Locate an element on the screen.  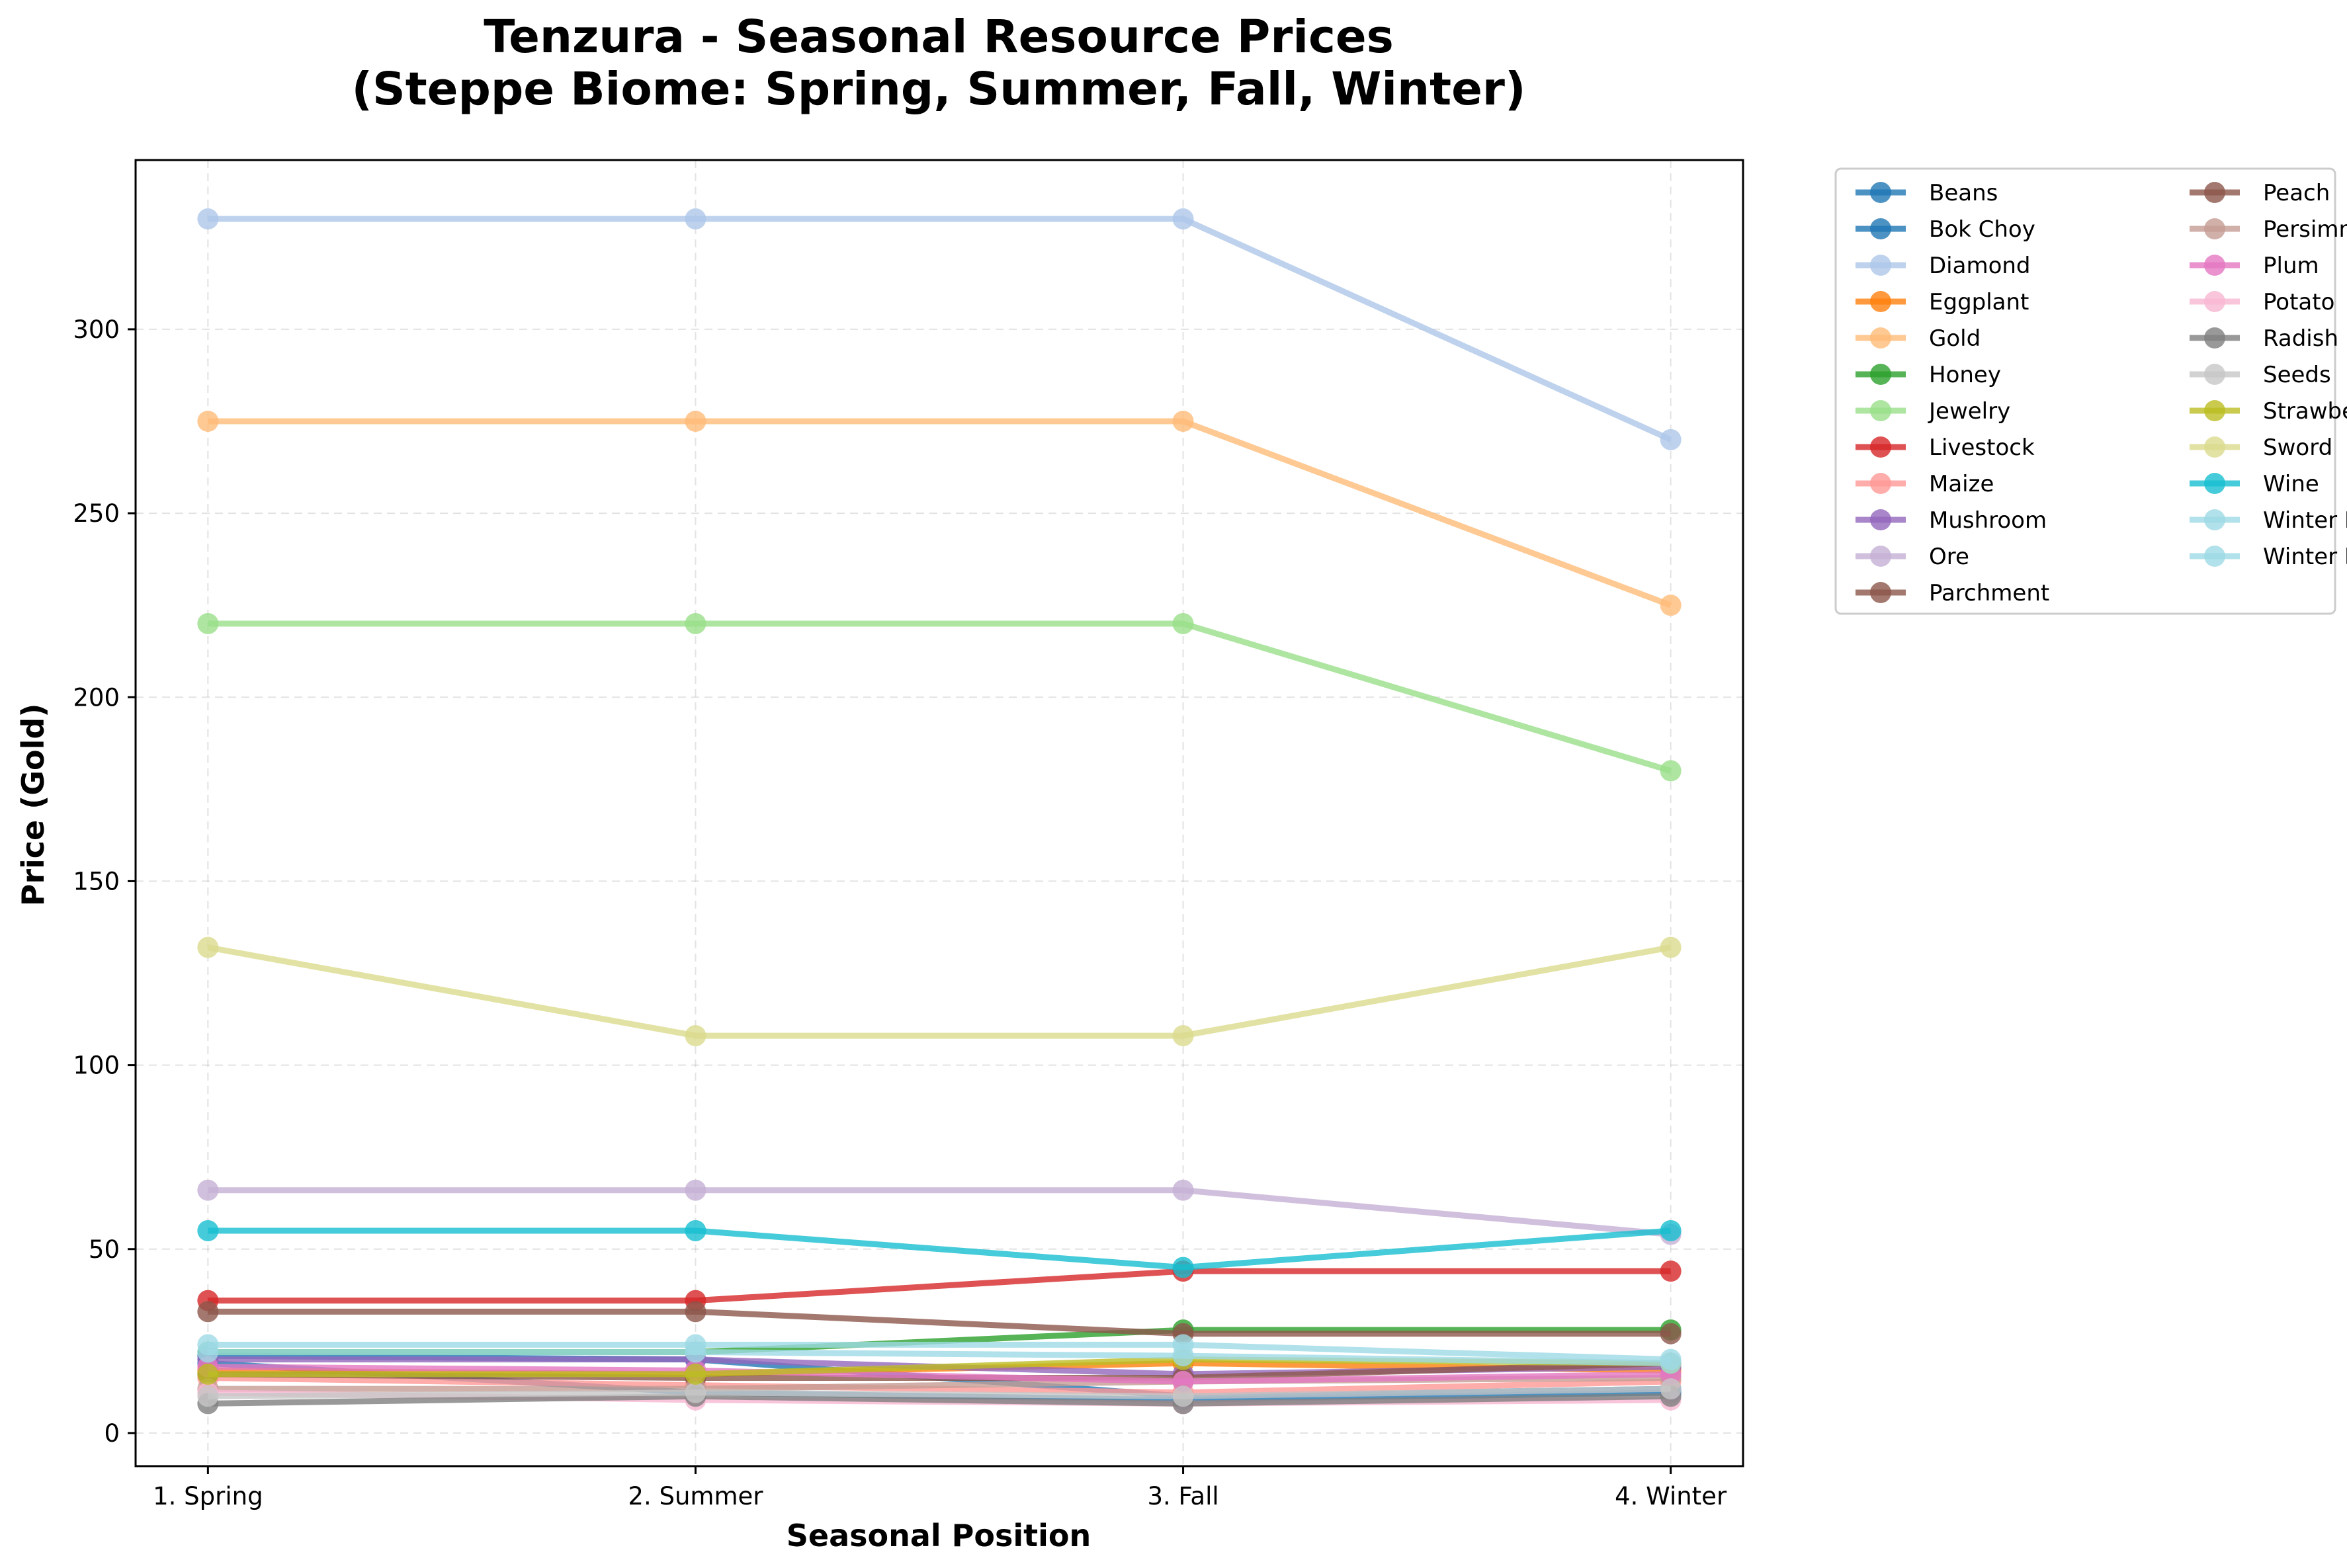
series-parchment is located at coordinates (939, 1322).